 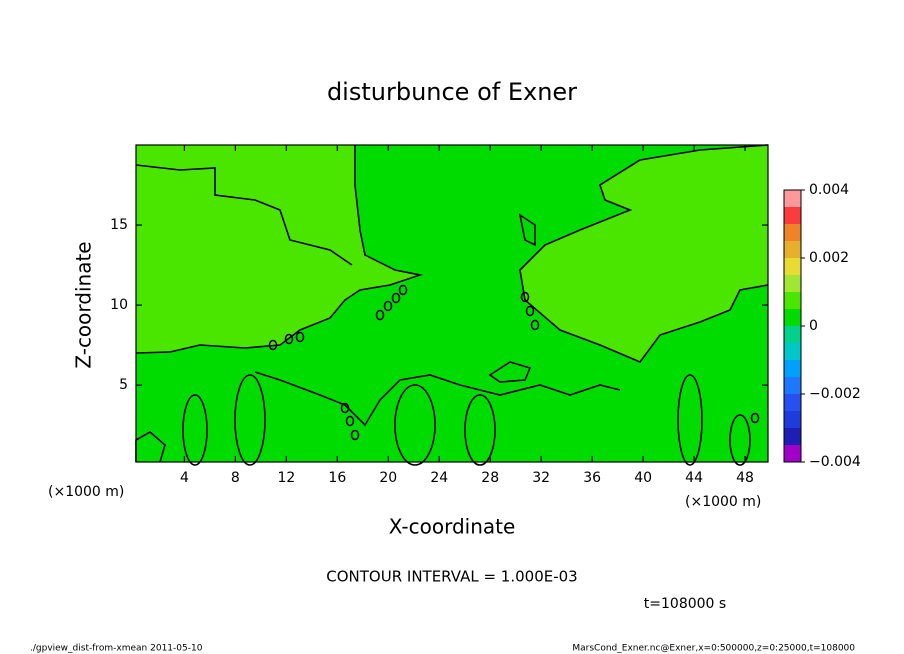 What do you see at coordinates (388, 478) in the screenshot?
I see `x-tick-label: 20` at bounding box center [388, 478].